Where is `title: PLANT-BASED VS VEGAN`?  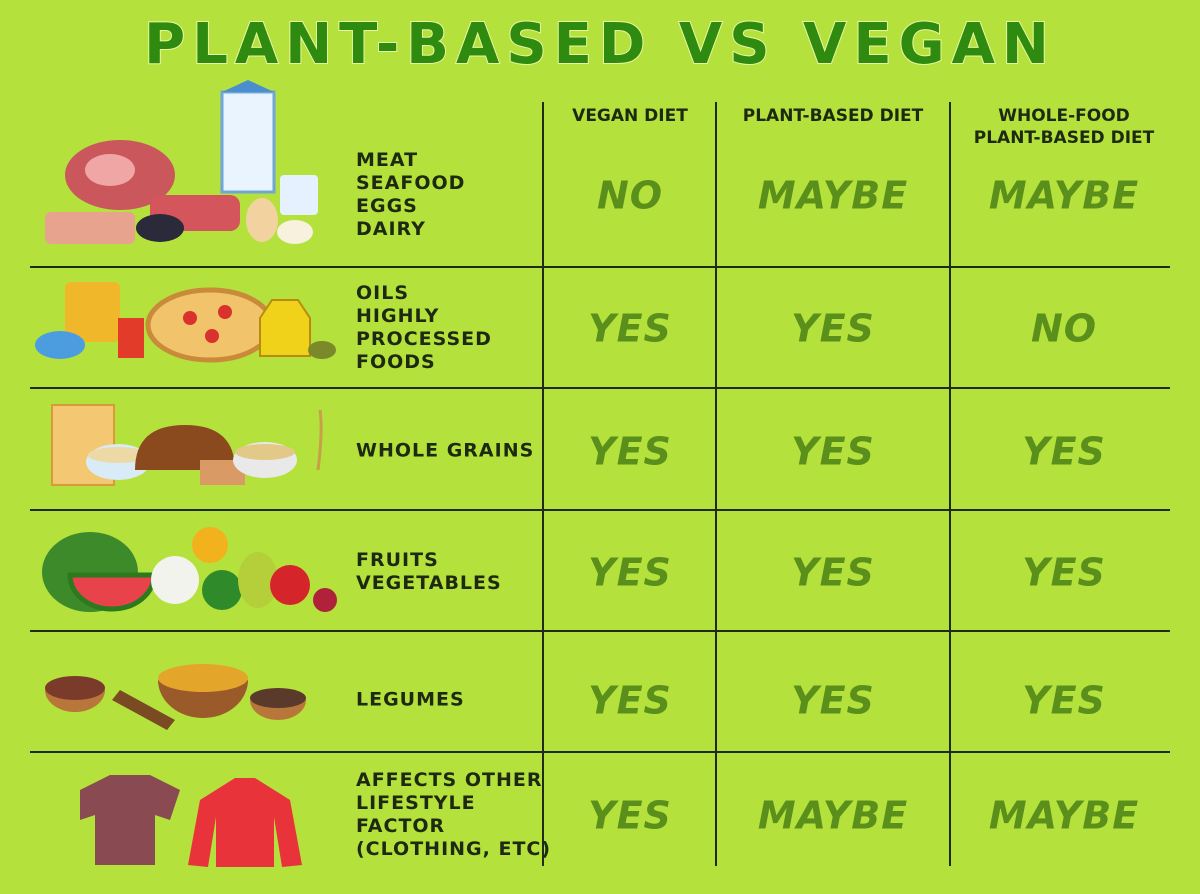
title: PLANT-BASED VS VEGAN is located at coordinates (600, 44).